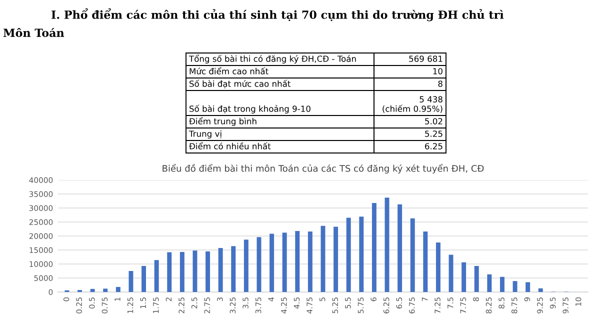 This screenshot has height=334, width=600. Describe the element at coordinates (440, 83) in the screenshot. I see `text: 8` at that location.